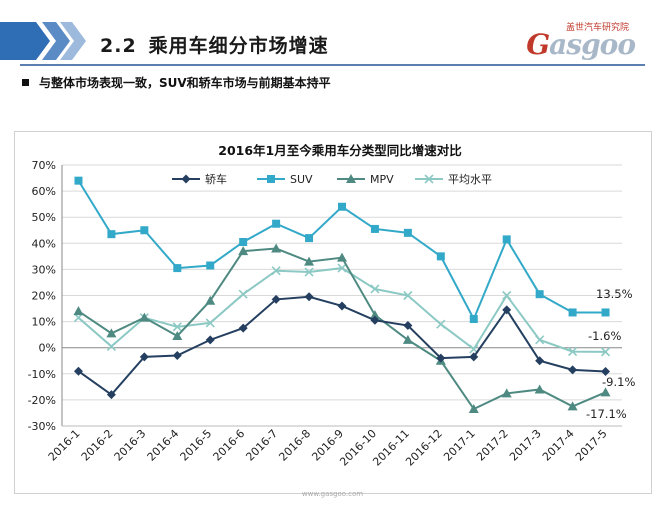  I want to click on data-label: -1.6%, so click(604, 336).